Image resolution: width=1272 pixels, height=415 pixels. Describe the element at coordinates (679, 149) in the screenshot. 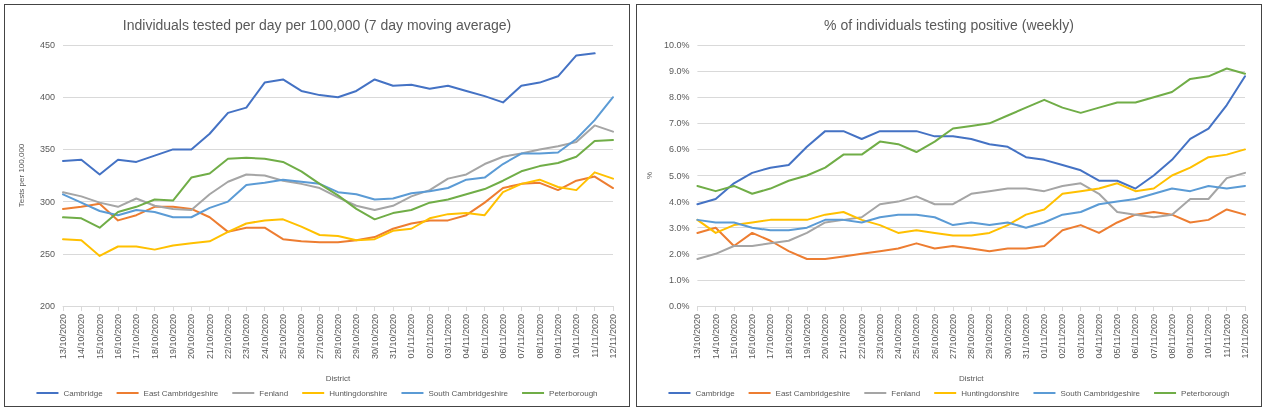

I see `y-tick-label: 6.0%` at that location.